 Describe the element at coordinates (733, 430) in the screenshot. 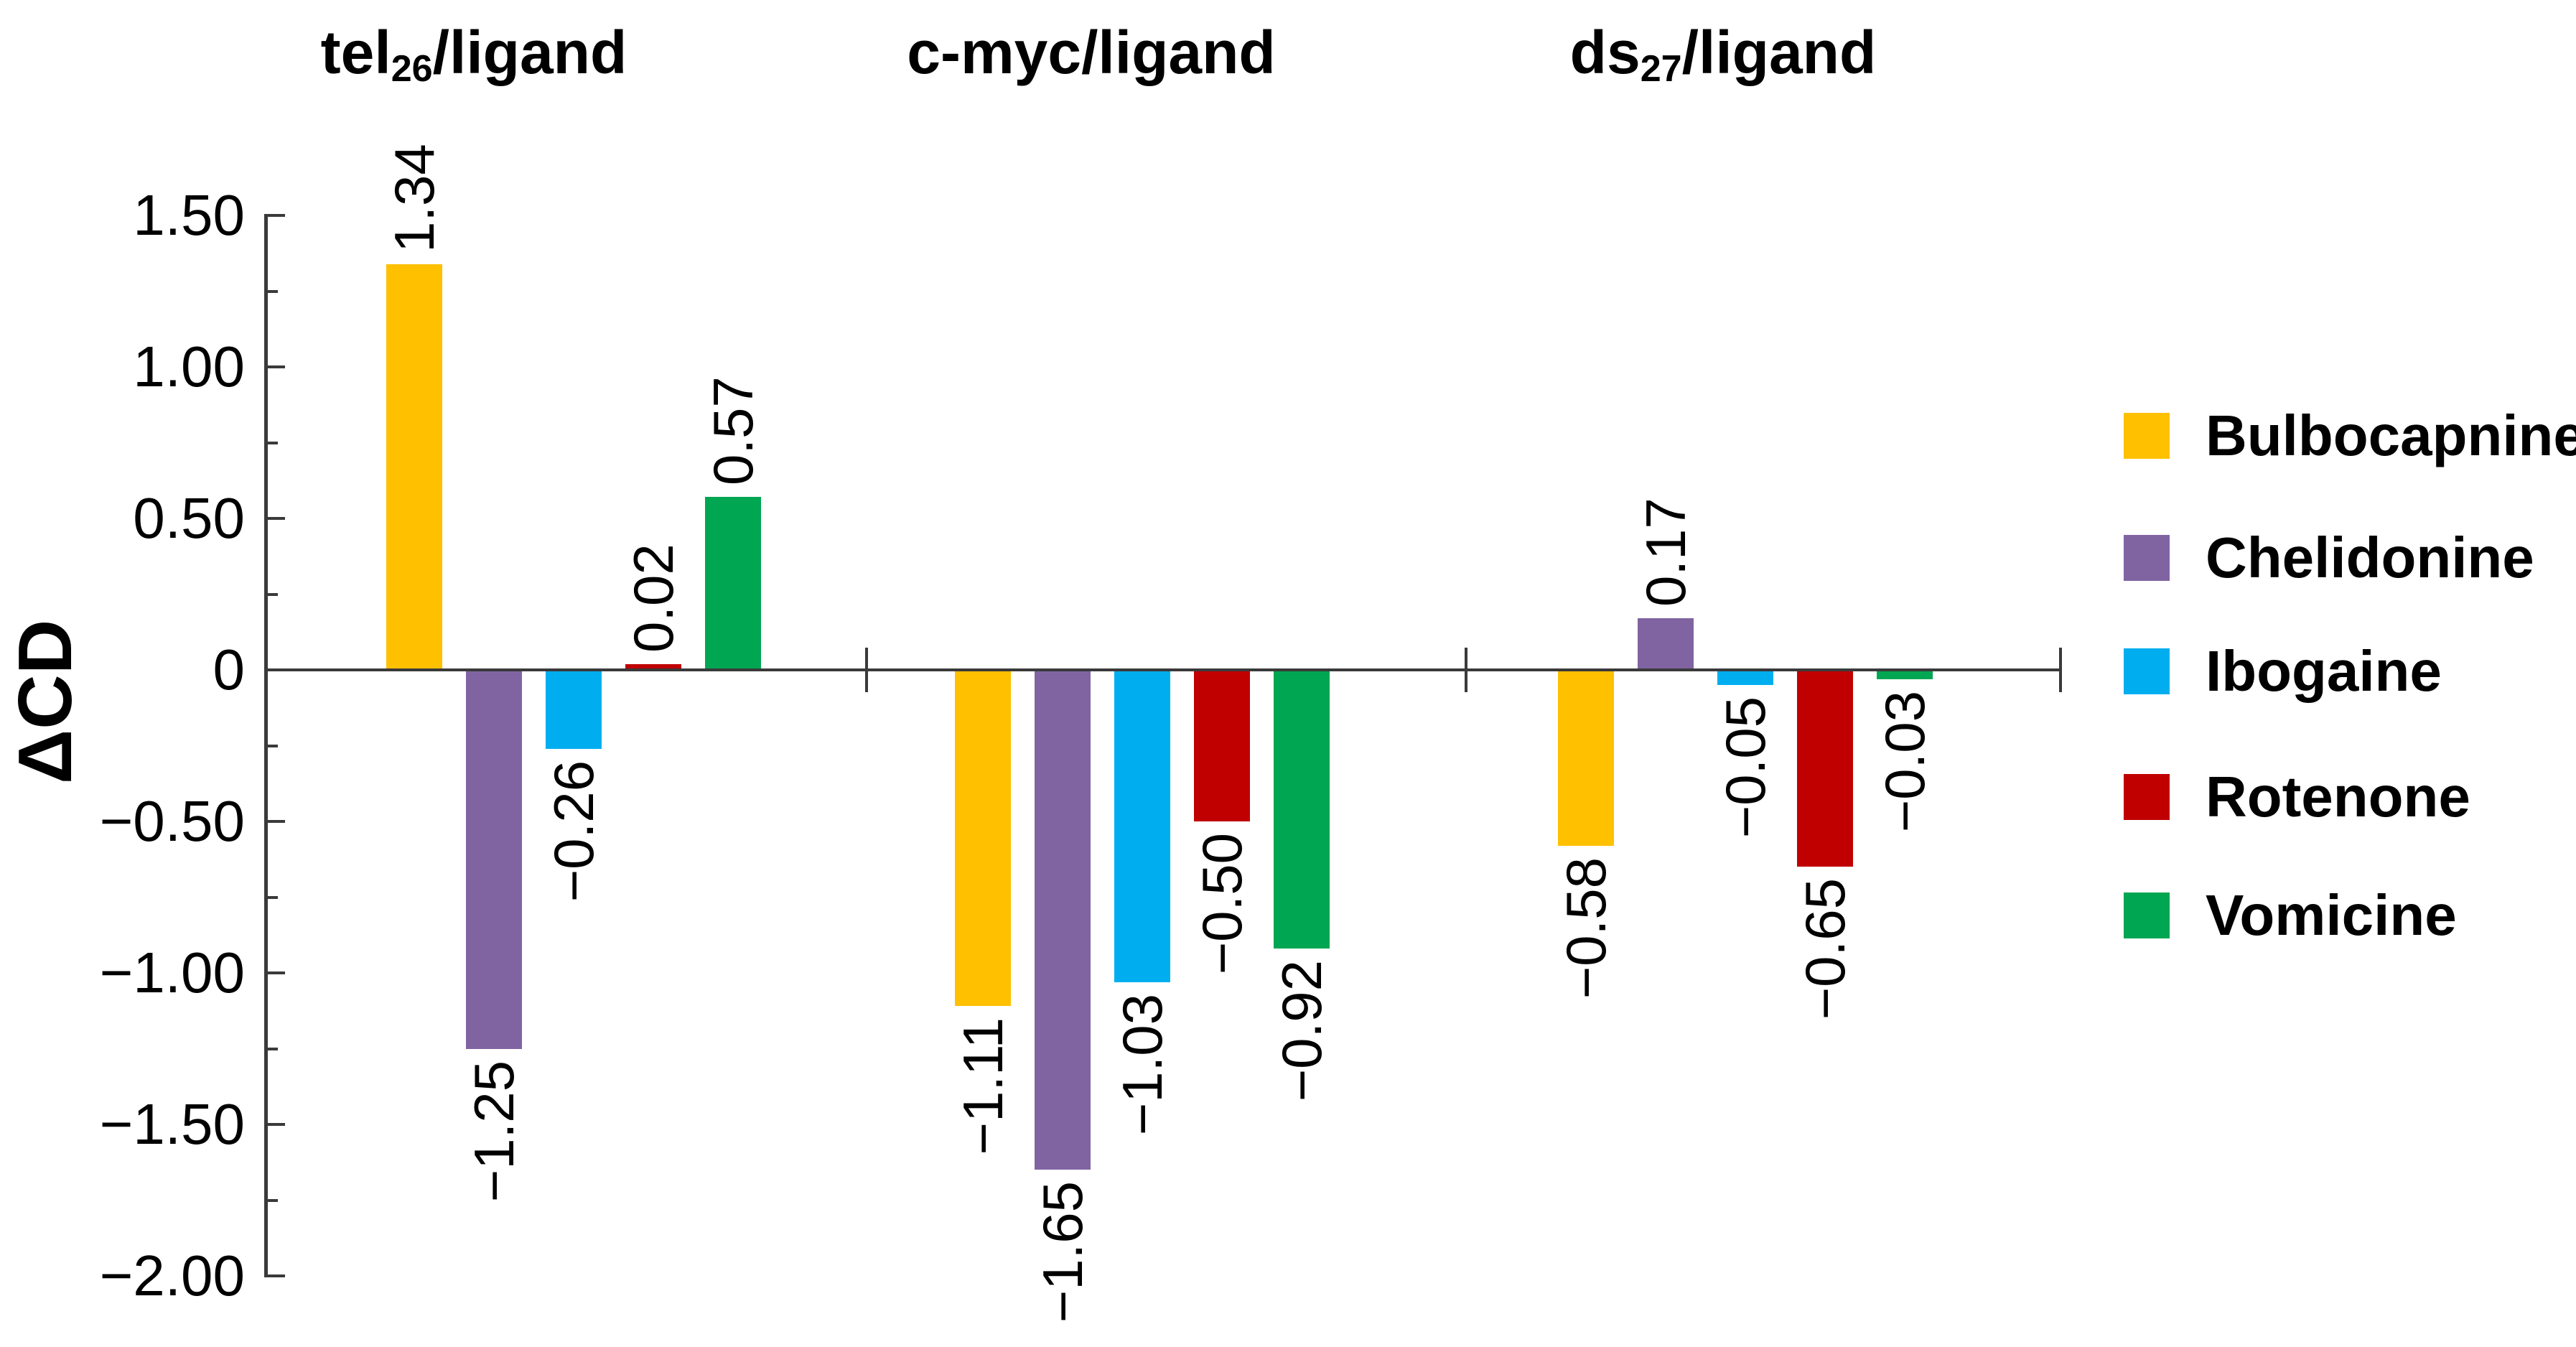

I see `bar-value-label: 0.57` at that location.